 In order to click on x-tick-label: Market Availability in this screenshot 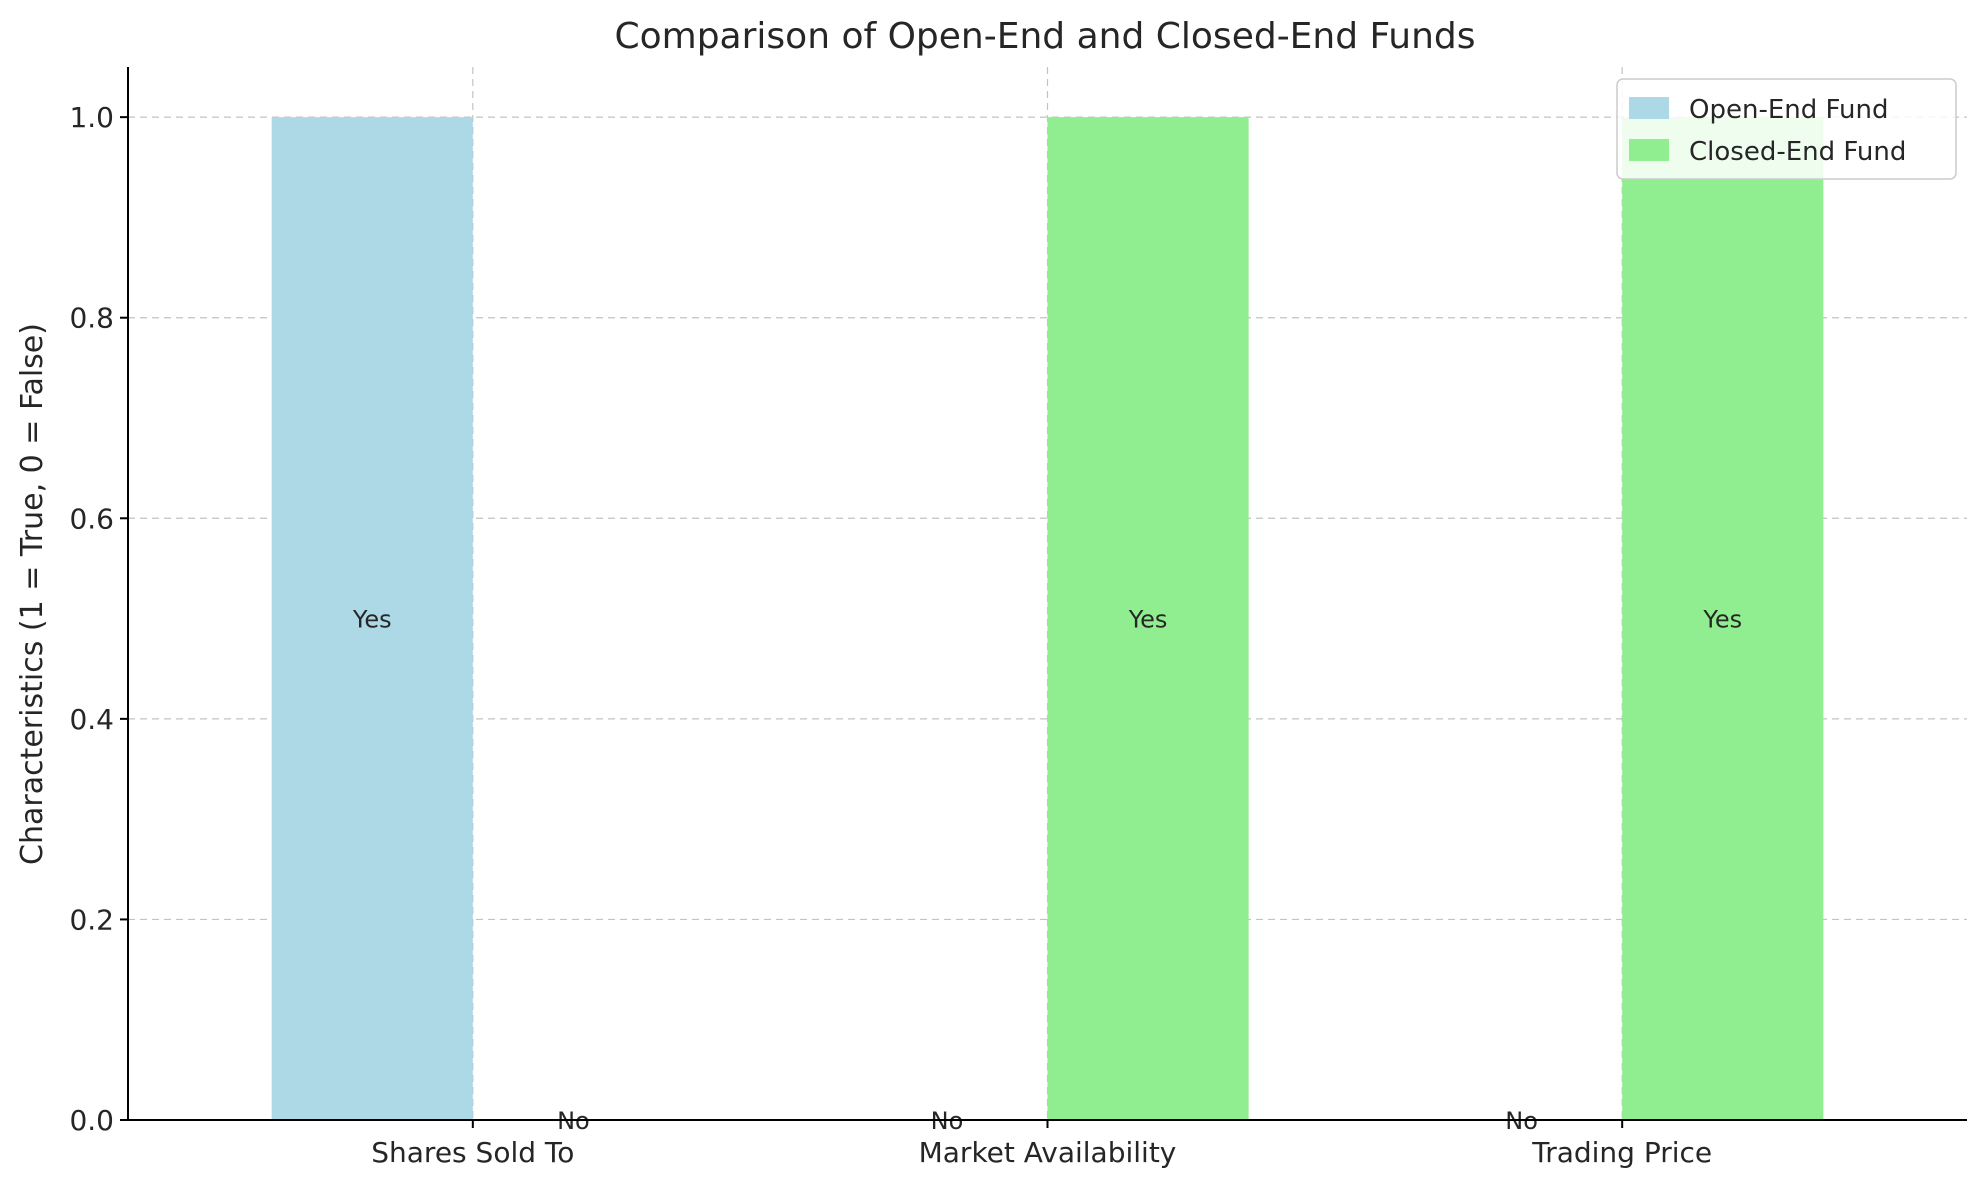, I will do `click(1048, 1152)`.